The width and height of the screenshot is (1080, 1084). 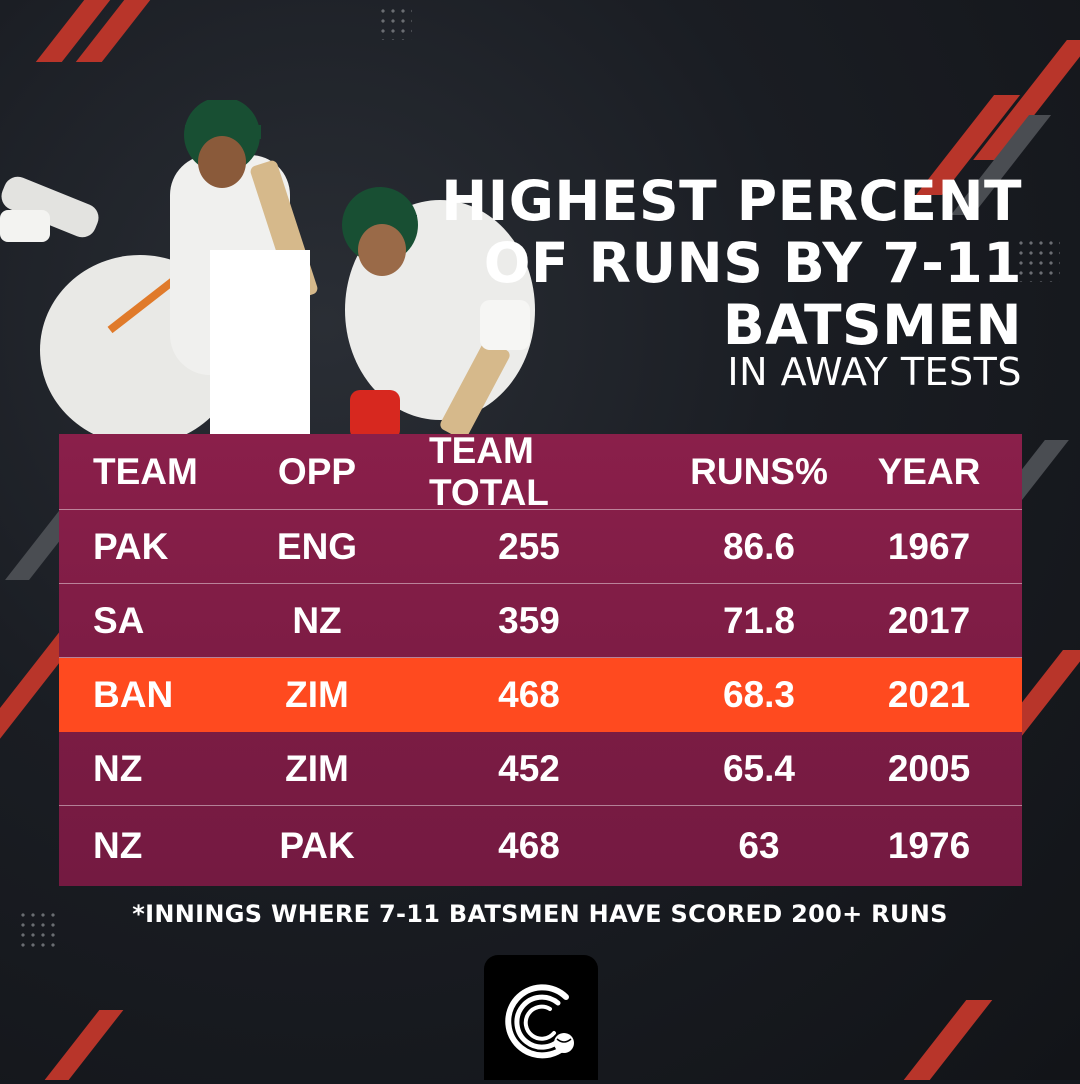 I want to click on table-row-highlighted: BAN ZIM 468 68.3 2021, so click(x=540, y=695).